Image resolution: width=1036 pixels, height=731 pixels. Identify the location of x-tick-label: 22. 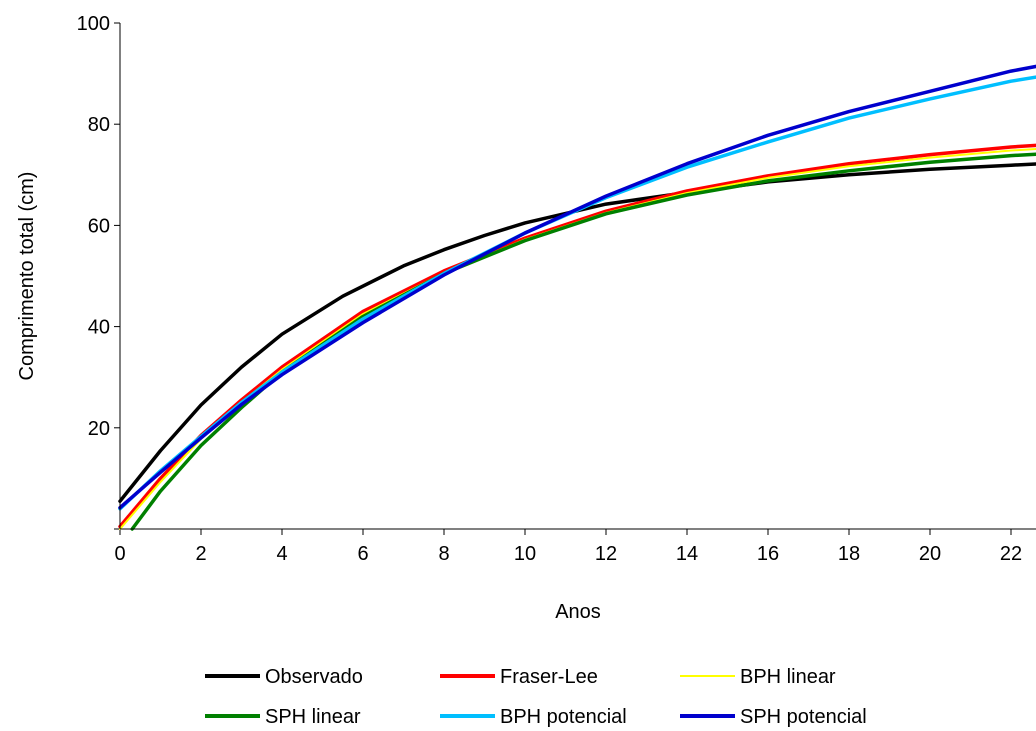
(1011, 554).